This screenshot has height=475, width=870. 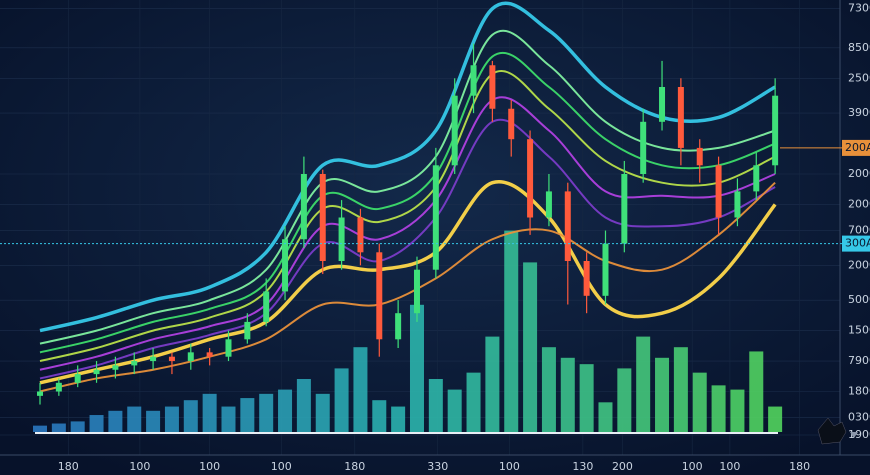 I want to click on price-tag-label: 200A, so click(x=857, y=147).